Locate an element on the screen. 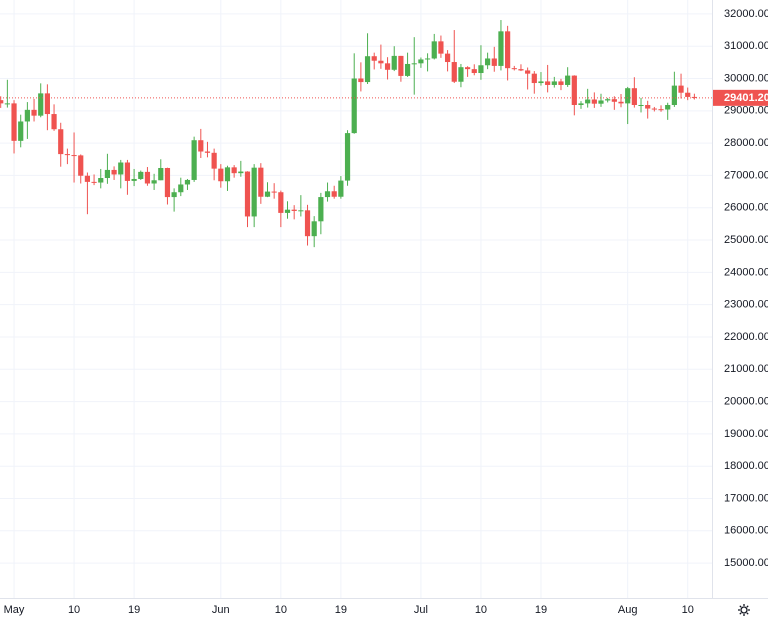  y-tick-label: 24000.00 is located at coordinates (746, 272).